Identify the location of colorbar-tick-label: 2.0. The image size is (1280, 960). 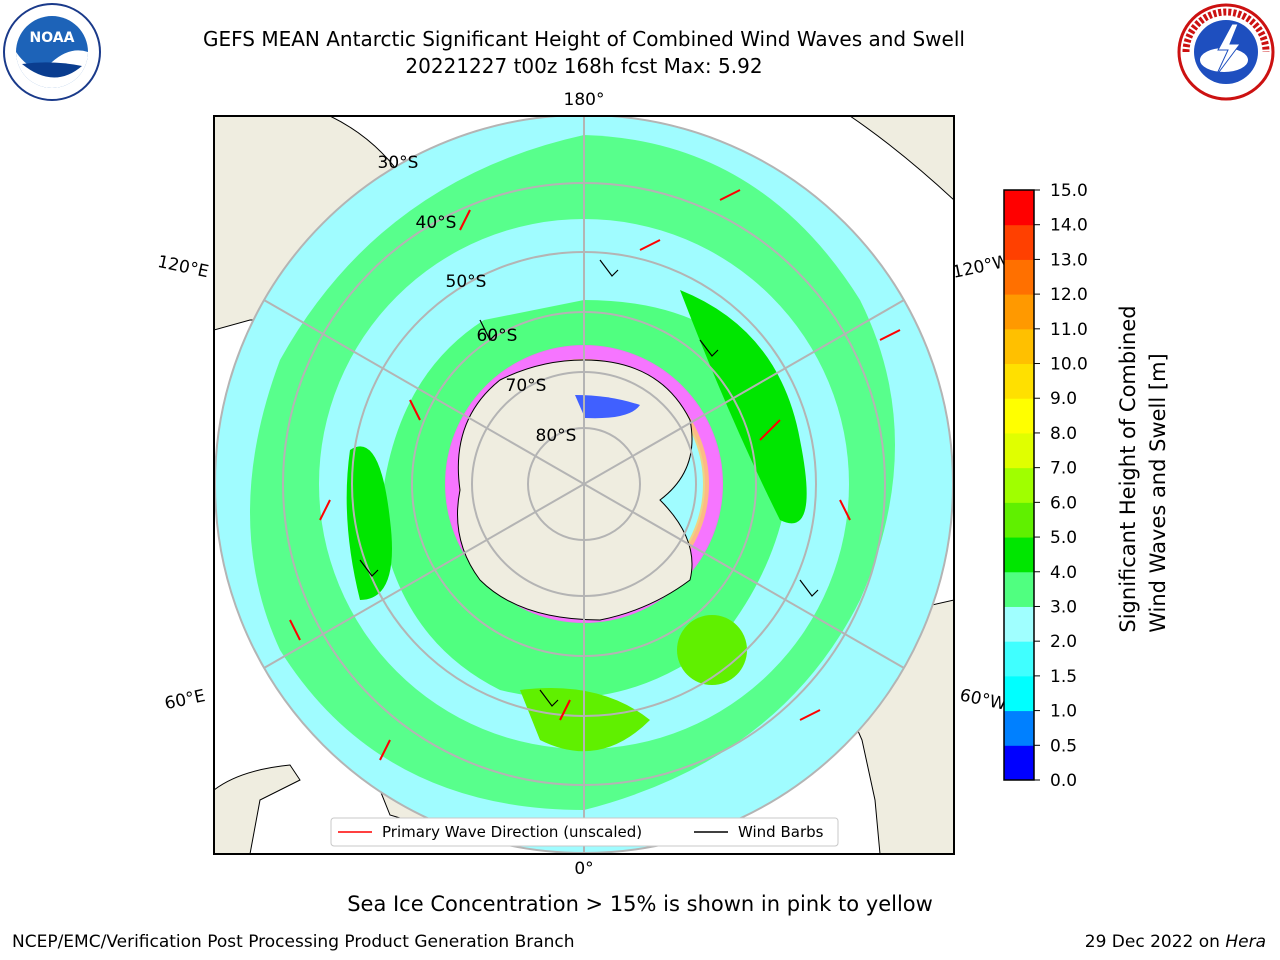
(1063, 642).